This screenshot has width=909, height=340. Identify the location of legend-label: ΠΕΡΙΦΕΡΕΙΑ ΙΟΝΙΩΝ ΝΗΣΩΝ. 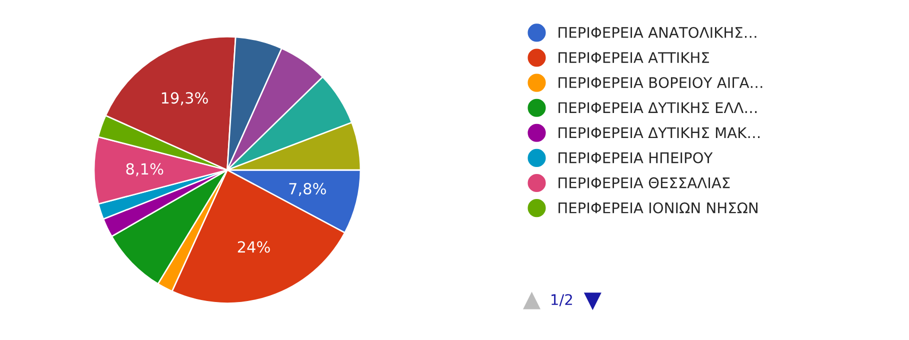
(658, 208).